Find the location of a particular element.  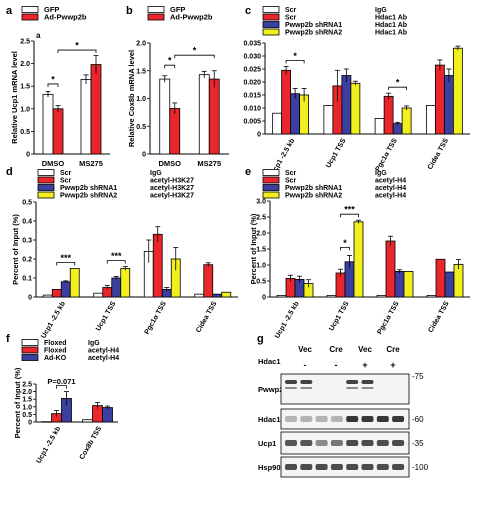

y-tick-label: 0.025 is located at coordinates (252, 70).